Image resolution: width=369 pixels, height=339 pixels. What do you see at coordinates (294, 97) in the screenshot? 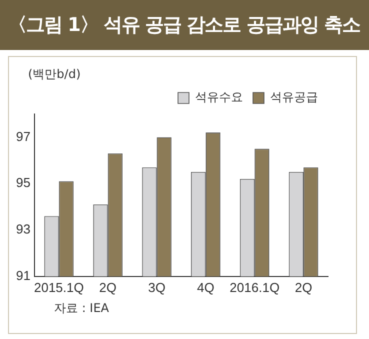
I see `legend-label: 석유공급` at bounding box center [294, 97].